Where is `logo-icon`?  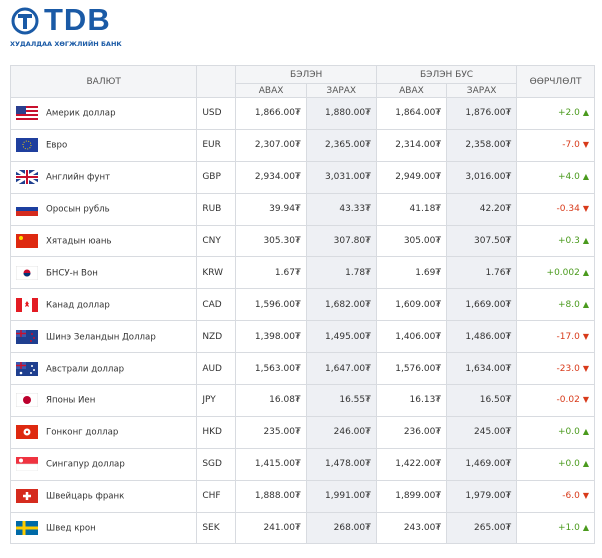 logo-icon is located at coordinates (25, 21).